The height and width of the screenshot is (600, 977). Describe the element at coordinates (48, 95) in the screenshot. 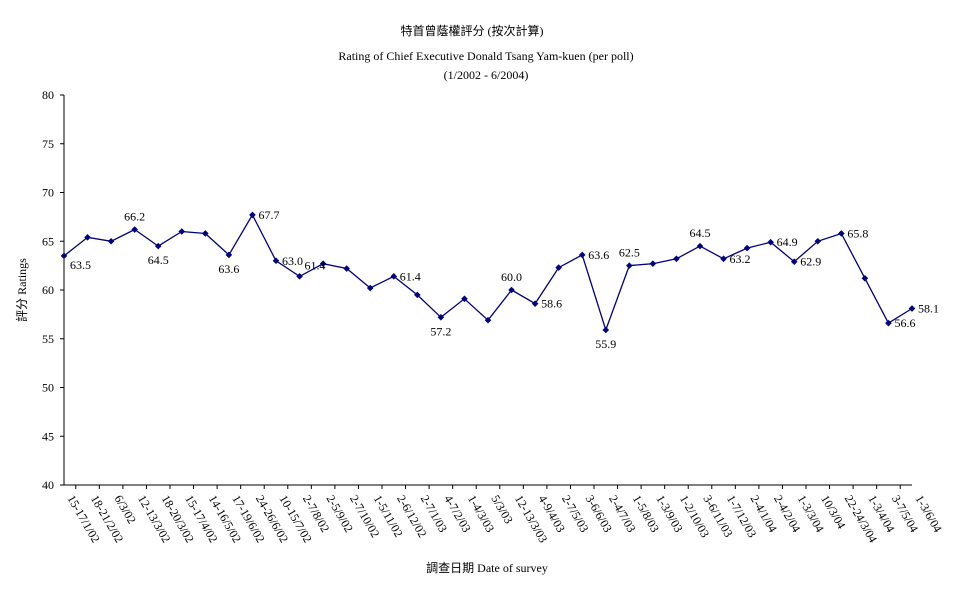

I see `y-tick-label: 80` at that location.